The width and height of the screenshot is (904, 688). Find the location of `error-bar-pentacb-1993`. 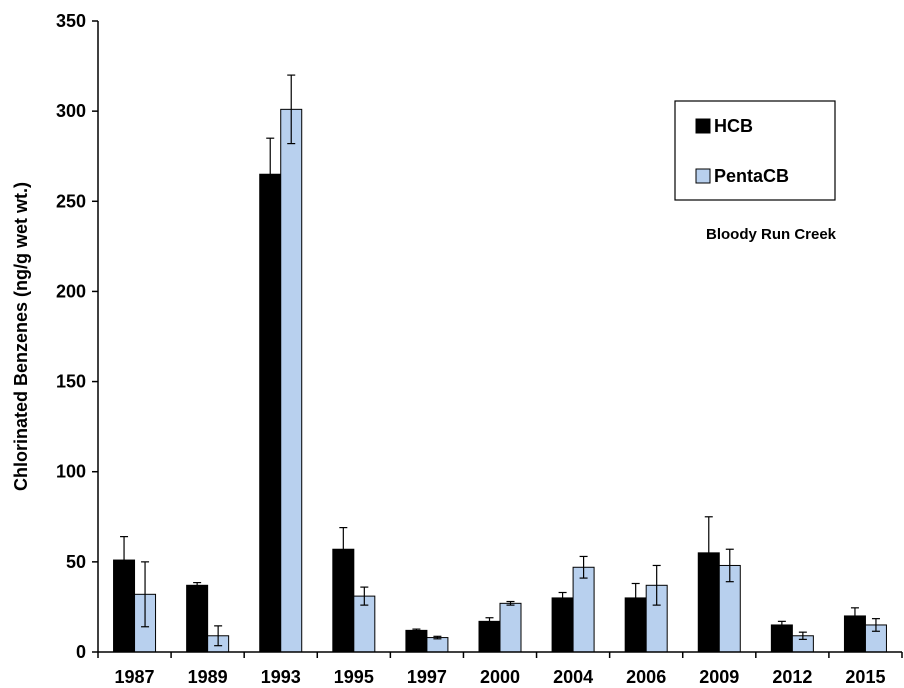

error-bar-pentacb-1993 is located at coordinates (291, 109).